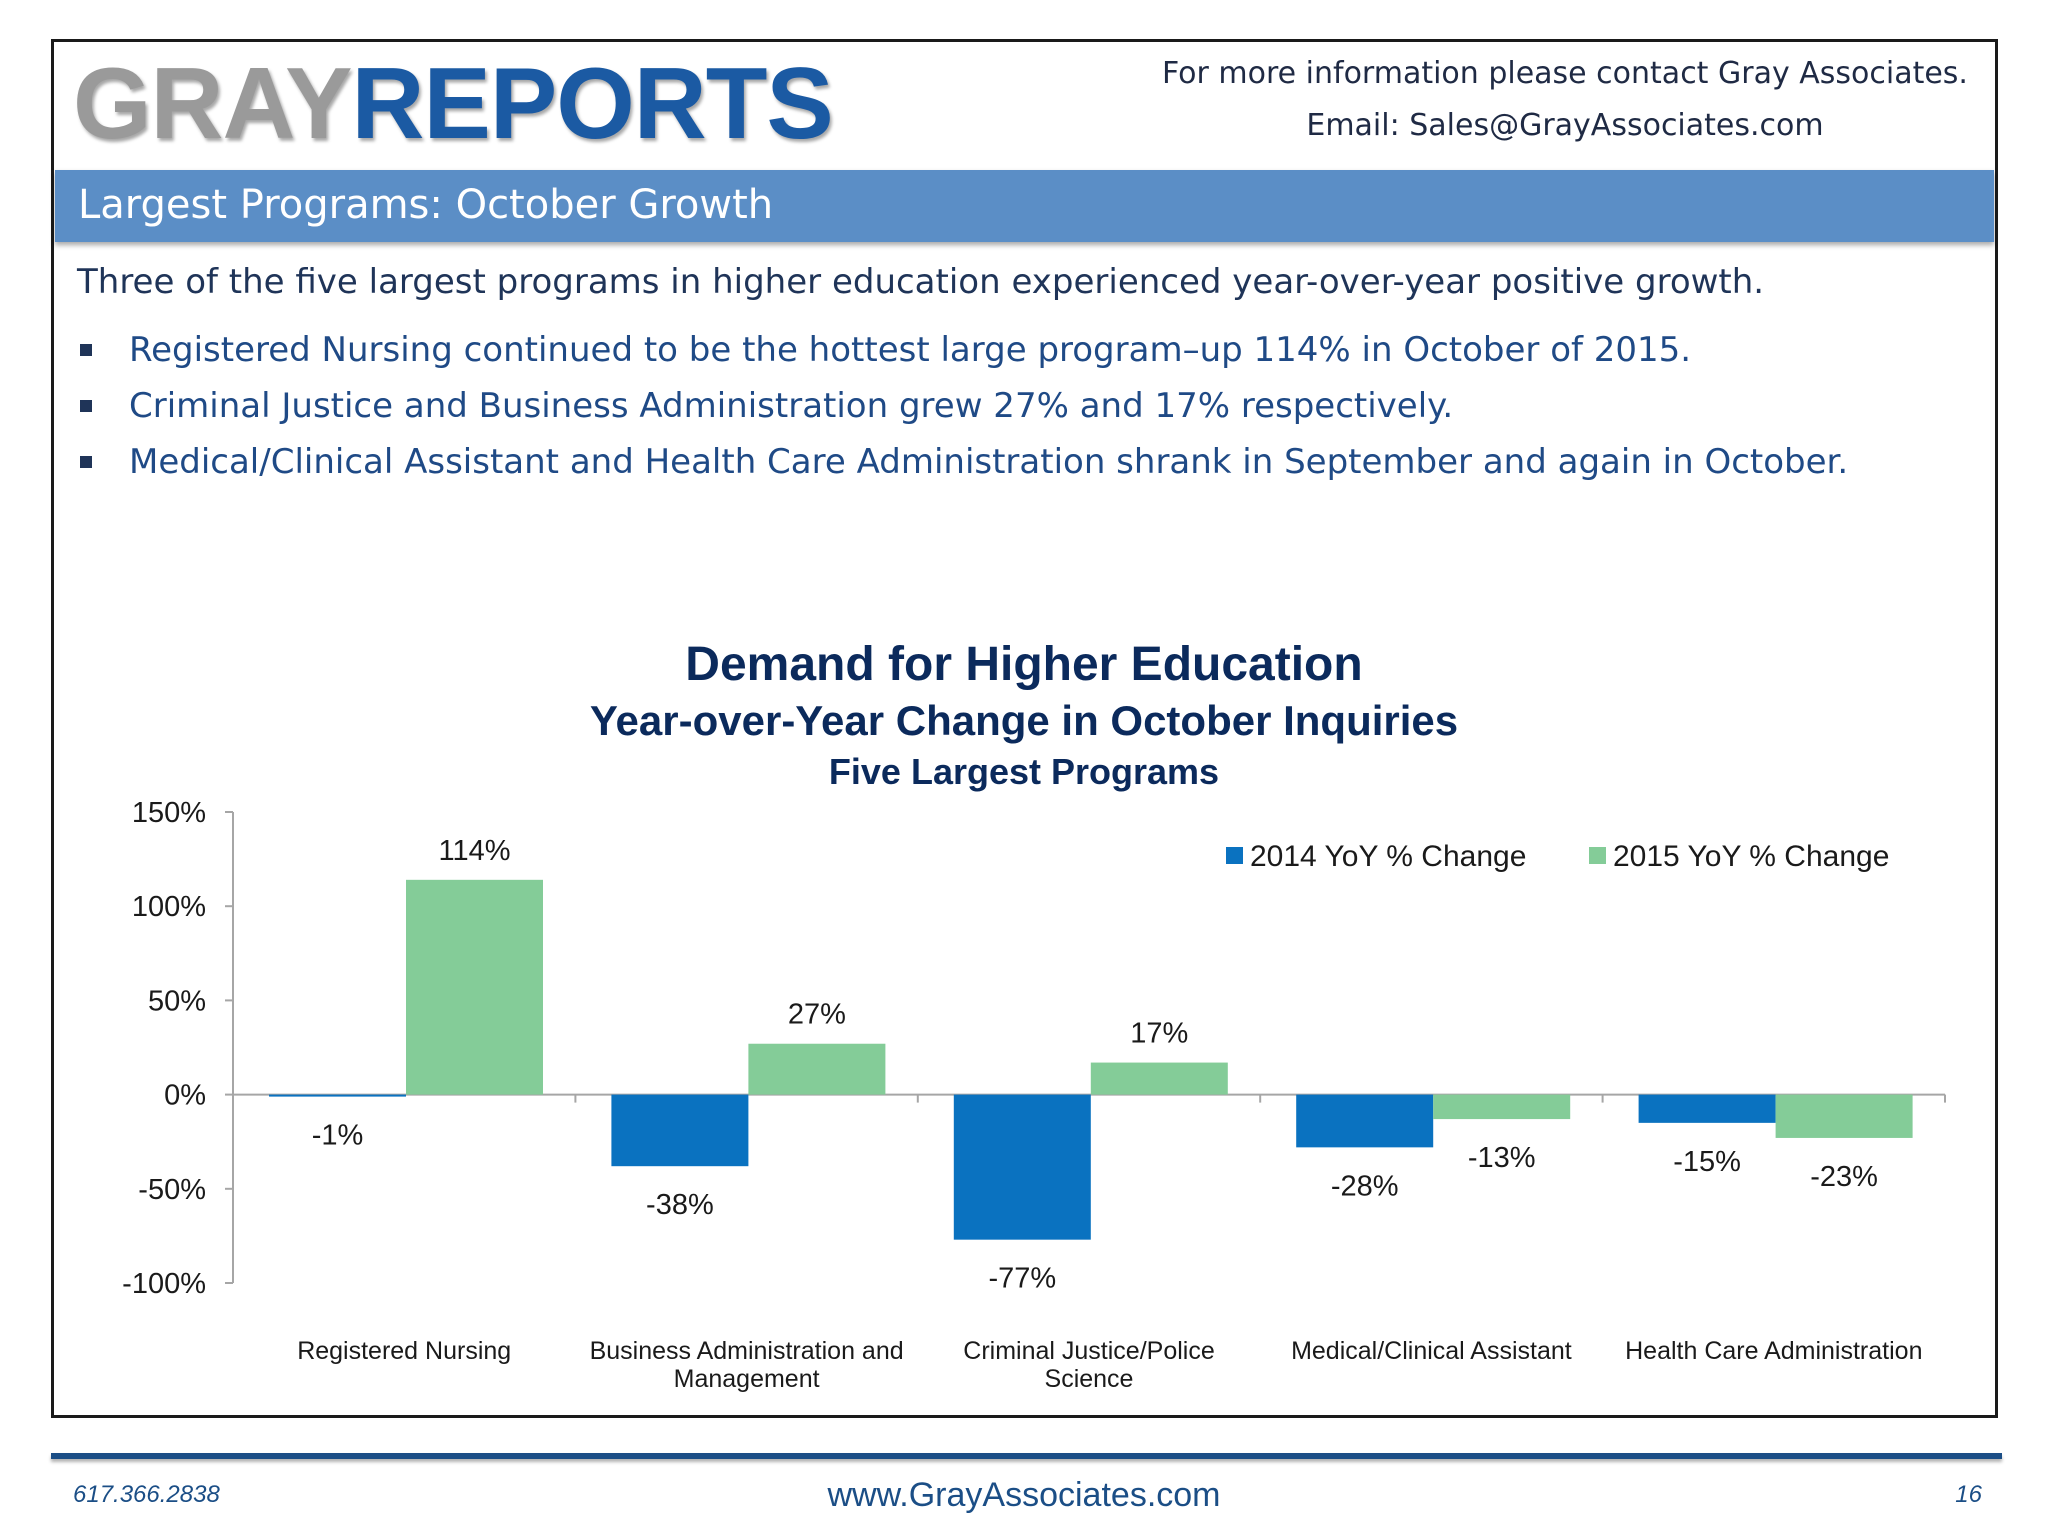 The width and height of the screenshot is (2048, 1536). Describe the element at coordinates (1968, 1494) in the screenshot. I see `page-number: 16` at that location.